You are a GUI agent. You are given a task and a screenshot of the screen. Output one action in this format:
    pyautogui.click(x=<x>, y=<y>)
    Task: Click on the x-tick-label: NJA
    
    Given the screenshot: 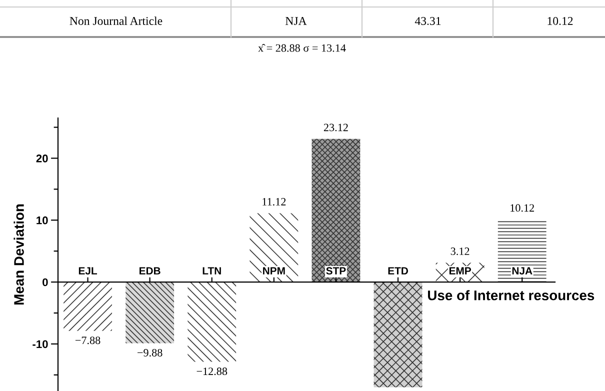 What is the action you would take?
    pyautogui.click(x=522, y=271)
    